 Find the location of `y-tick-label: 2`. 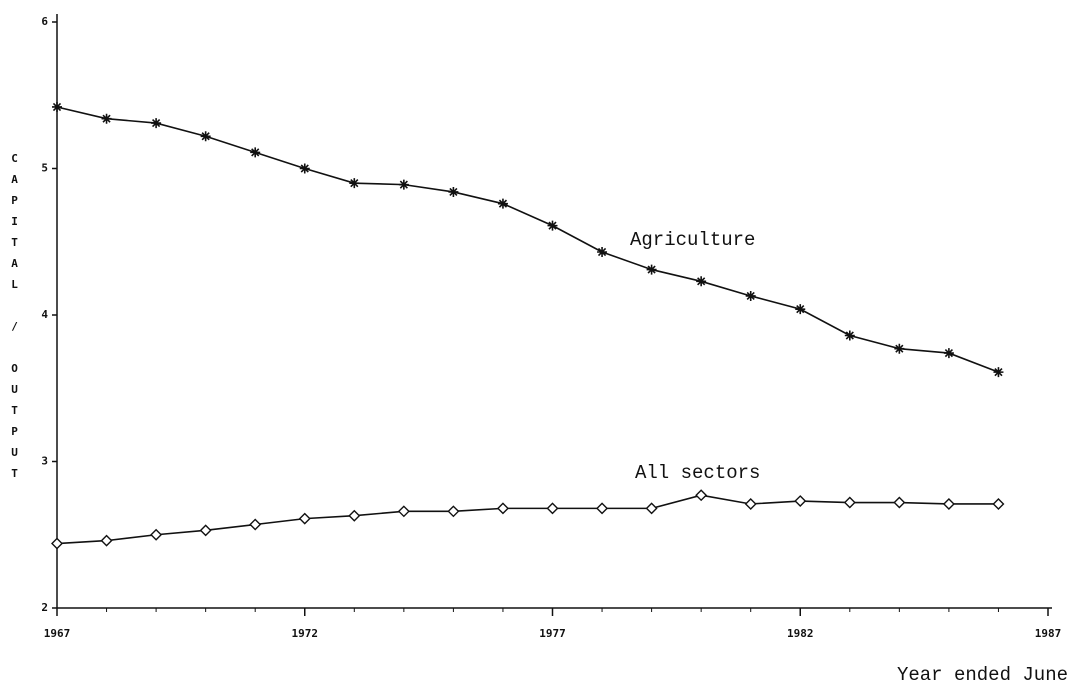

y-tick-label: 2 is located at coordinates (44, 607).